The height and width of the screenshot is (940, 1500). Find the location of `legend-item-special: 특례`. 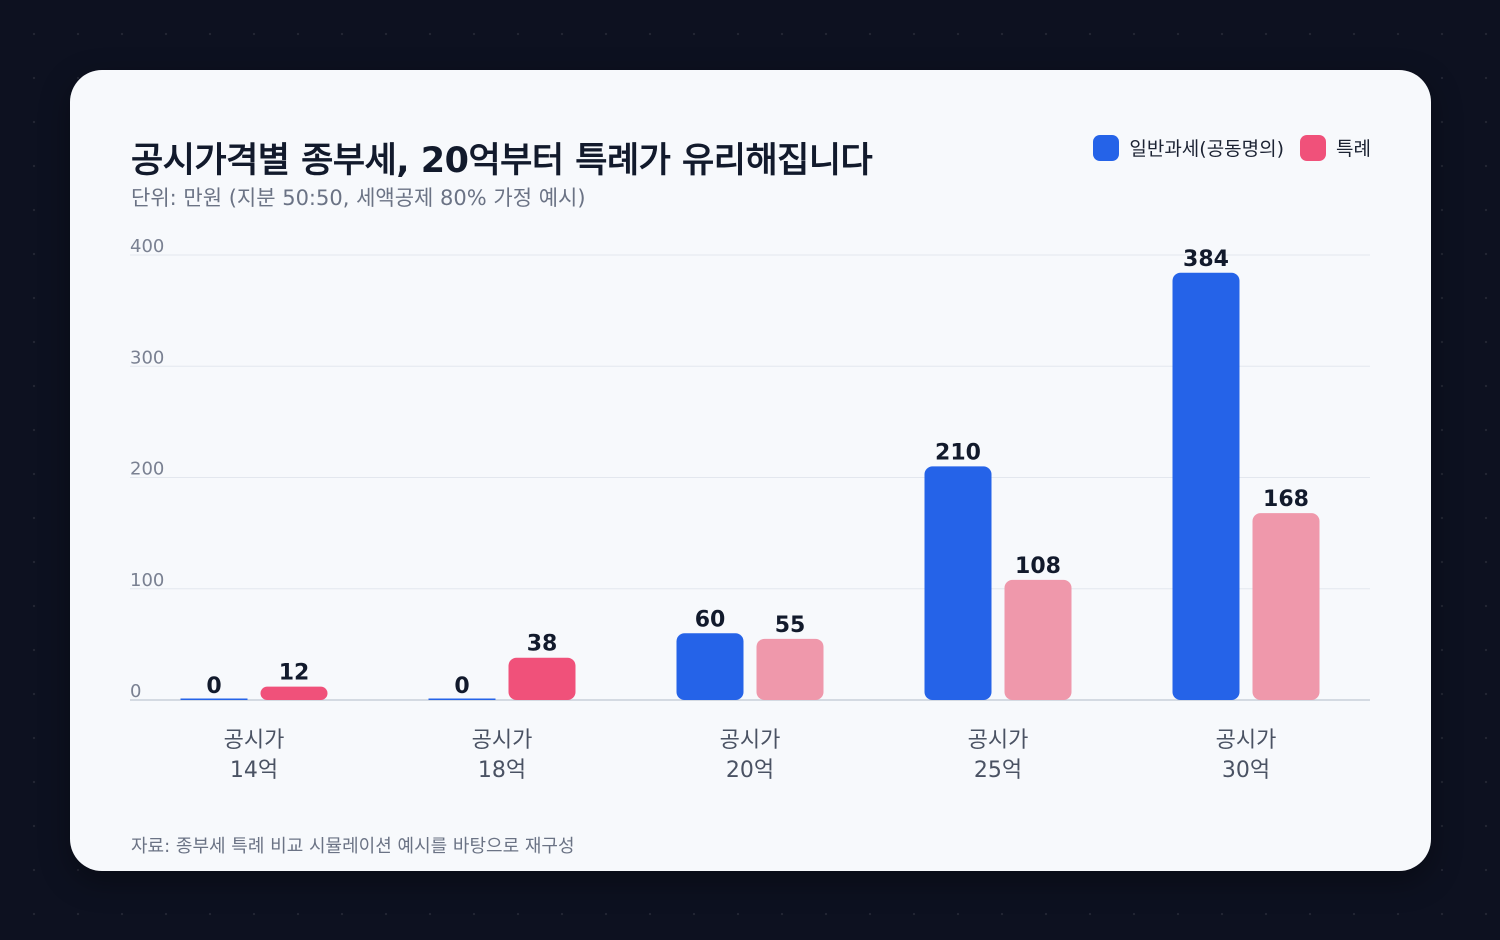

legend-item-special: 특례 is located at coordinates (1335, 147).